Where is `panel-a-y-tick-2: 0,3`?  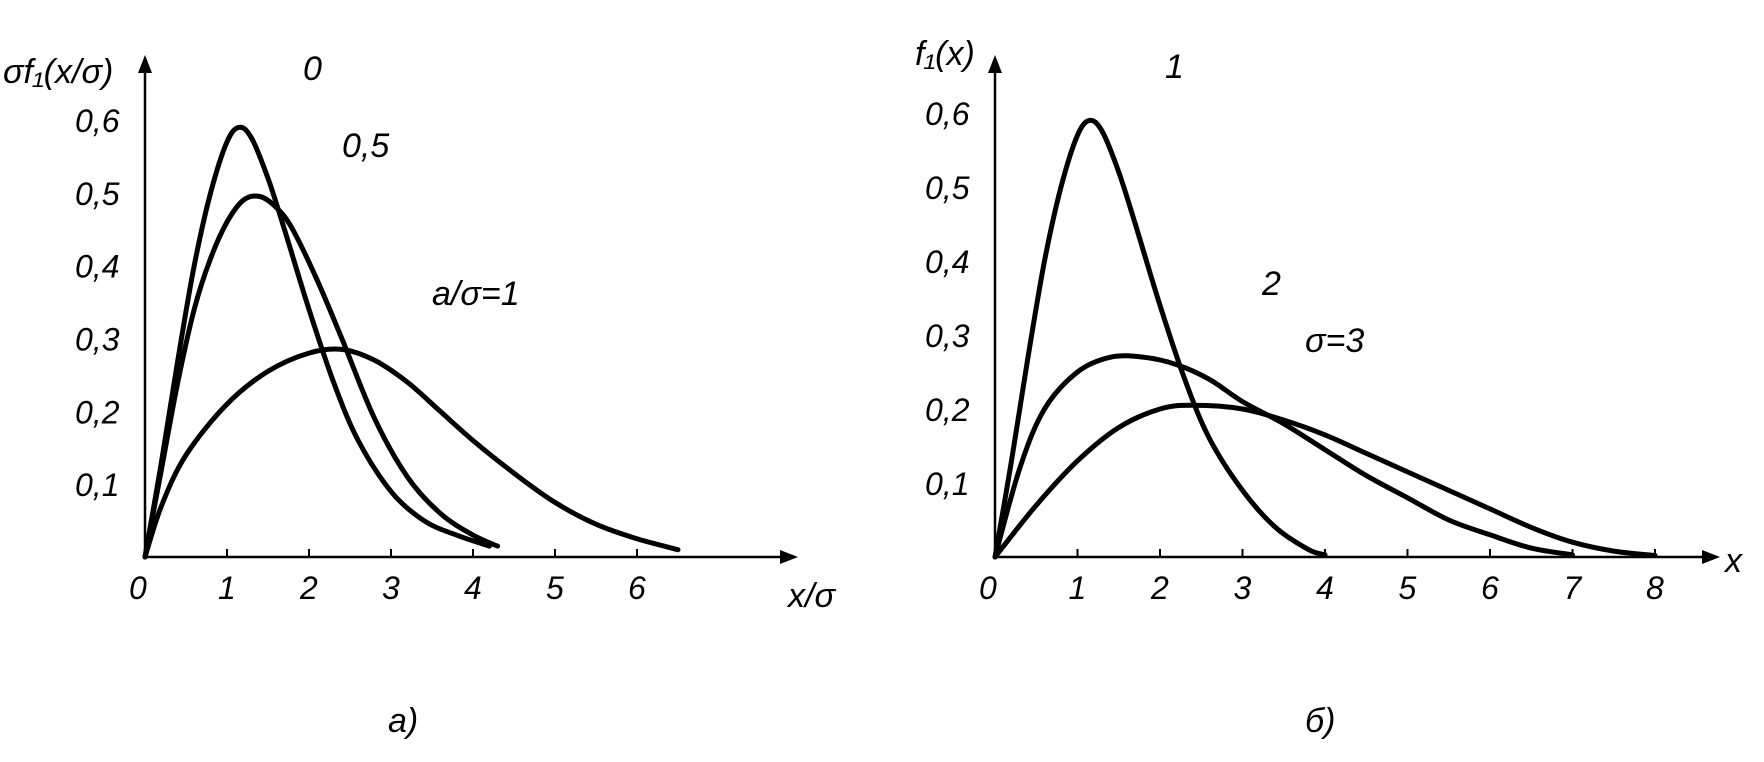
panel-a-y-tick-2: 0,3 is located at coordinates (97, 340).